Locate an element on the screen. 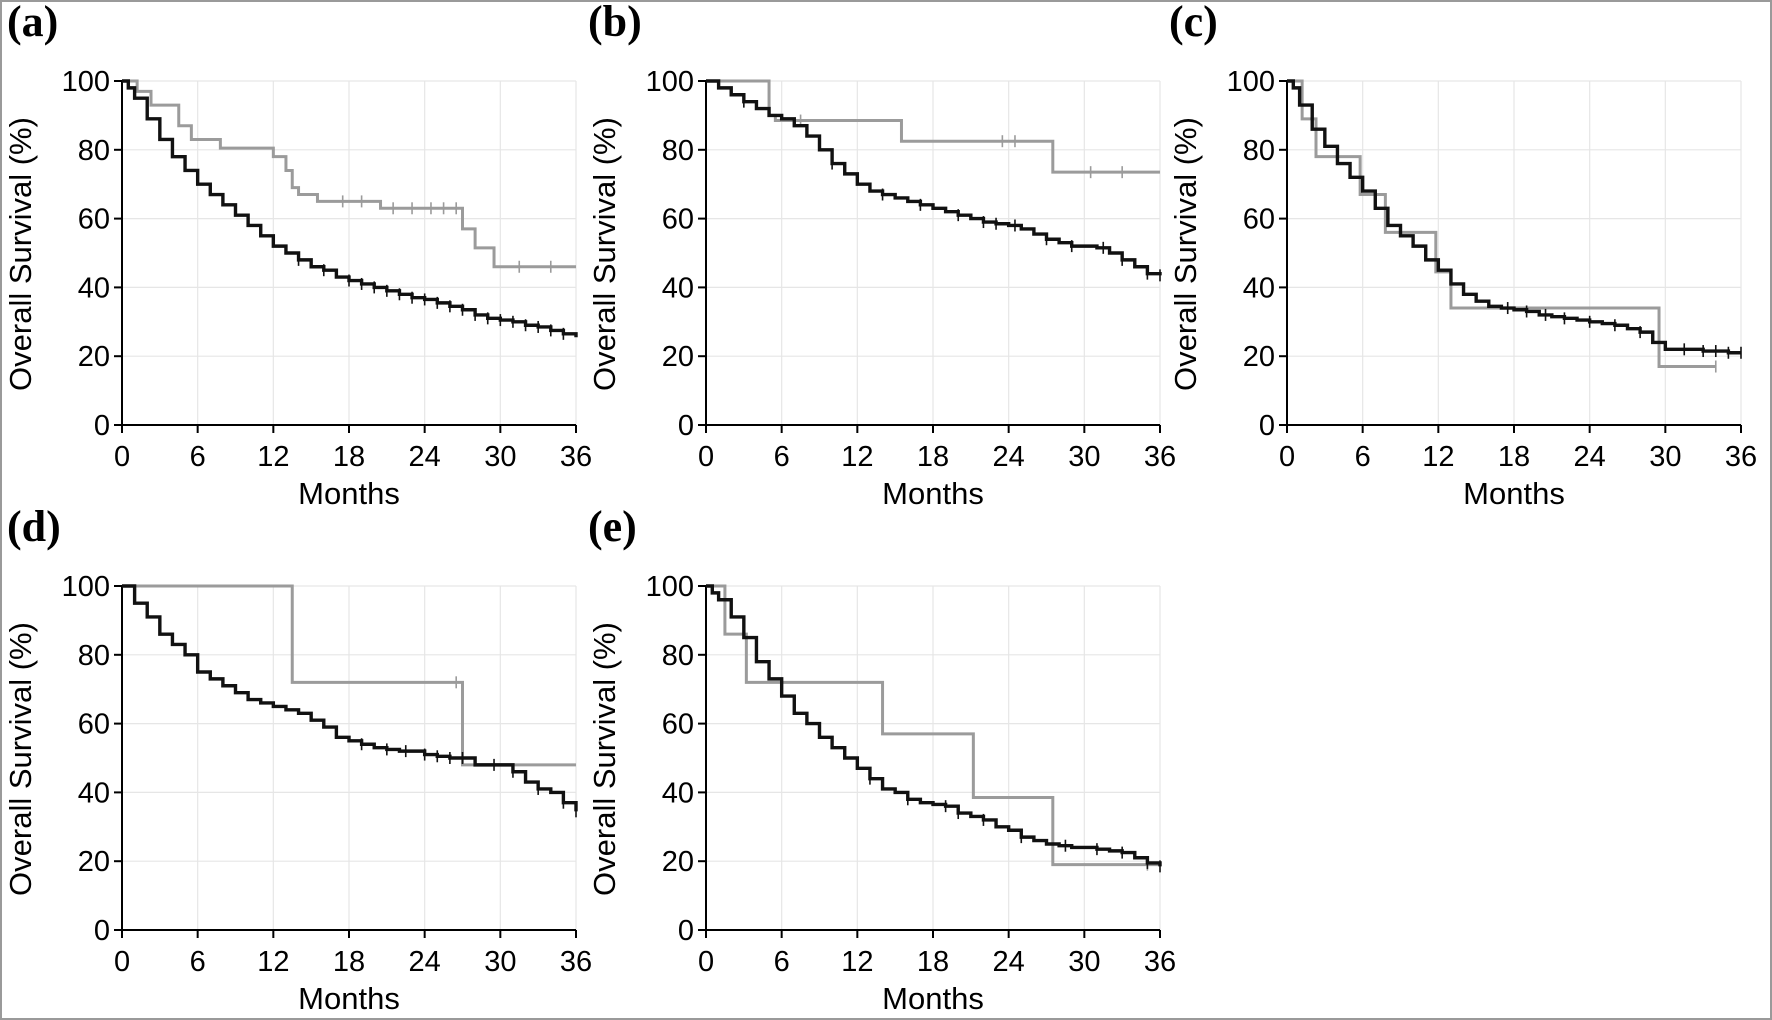 The height and width of the screenshot is (1020, 1772). panel-label: (b) is located at coordinates (615, 23).